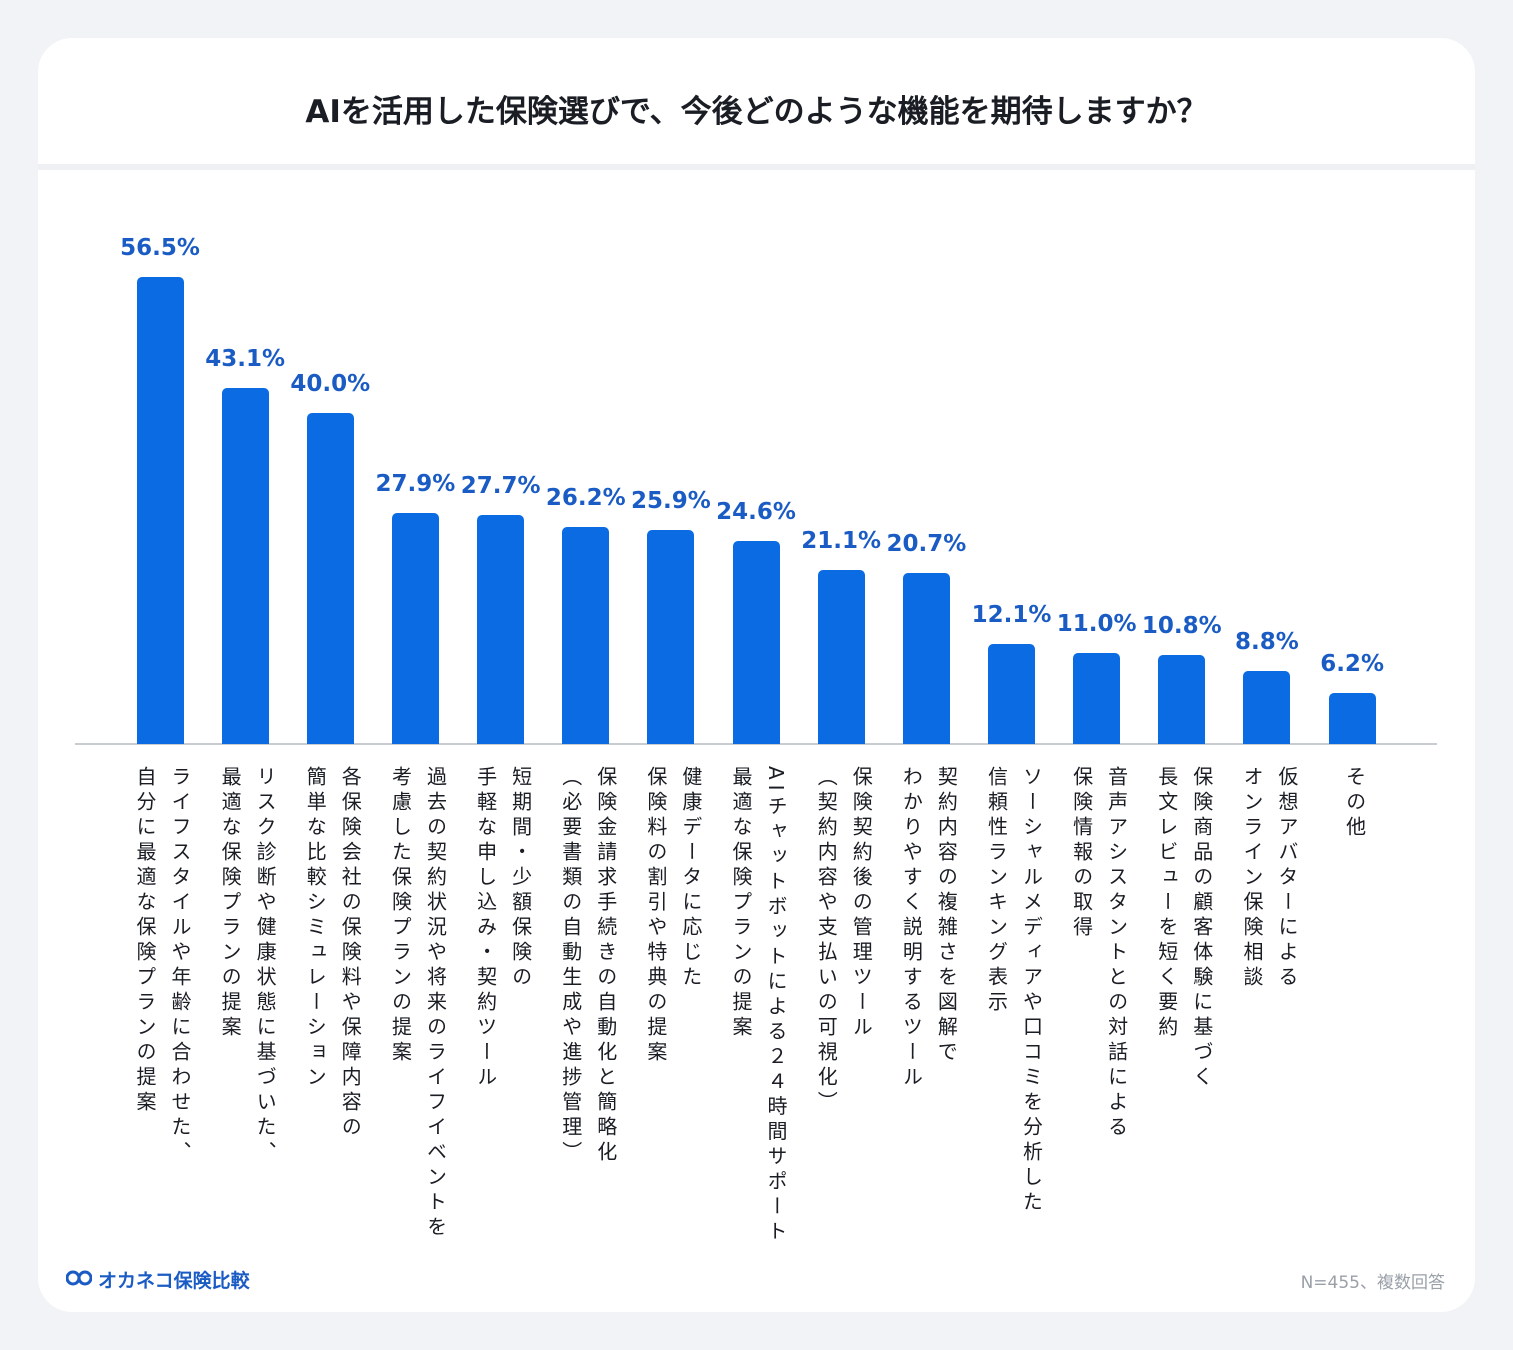 Image resolution: width=1513 pixels, height=1350 pixels. What do you see at coordinates (330, 384) in the screenshot?
I see `value-label: 40.0%` at bounding box center [330, 384].